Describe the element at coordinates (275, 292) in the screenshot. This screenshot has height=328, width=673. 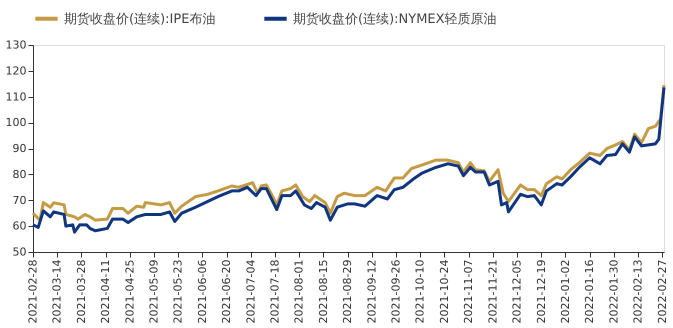
I see `x-tick-label: 2021-07-18` at that location.